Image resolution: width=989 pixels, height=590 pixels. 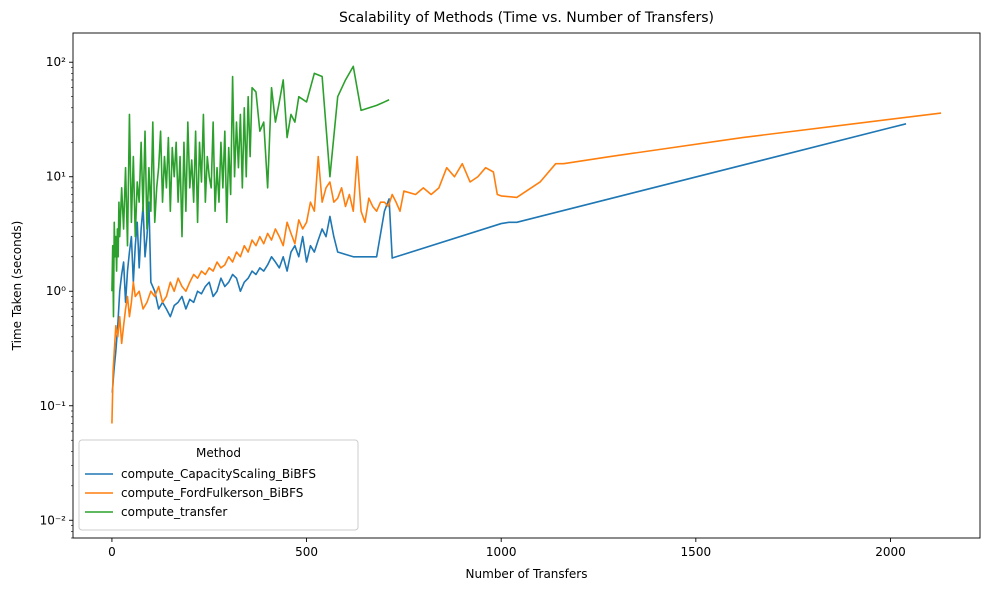 I want to click on legend-box, so click(x=218, y=485).